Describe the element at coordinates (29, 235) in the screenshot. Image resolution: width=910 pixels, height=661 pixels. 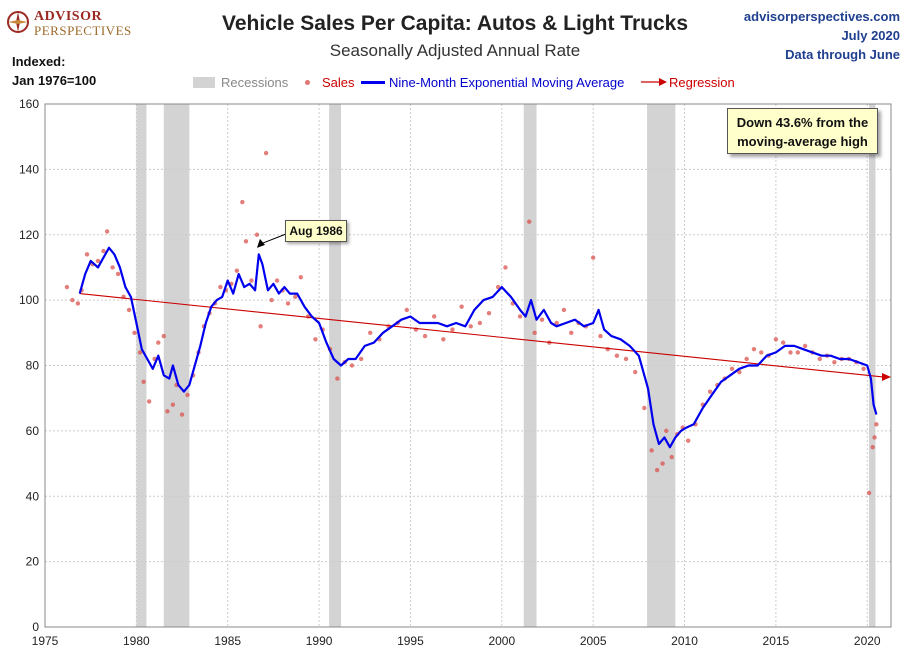
I see `y-tick-label: 120` at that location.